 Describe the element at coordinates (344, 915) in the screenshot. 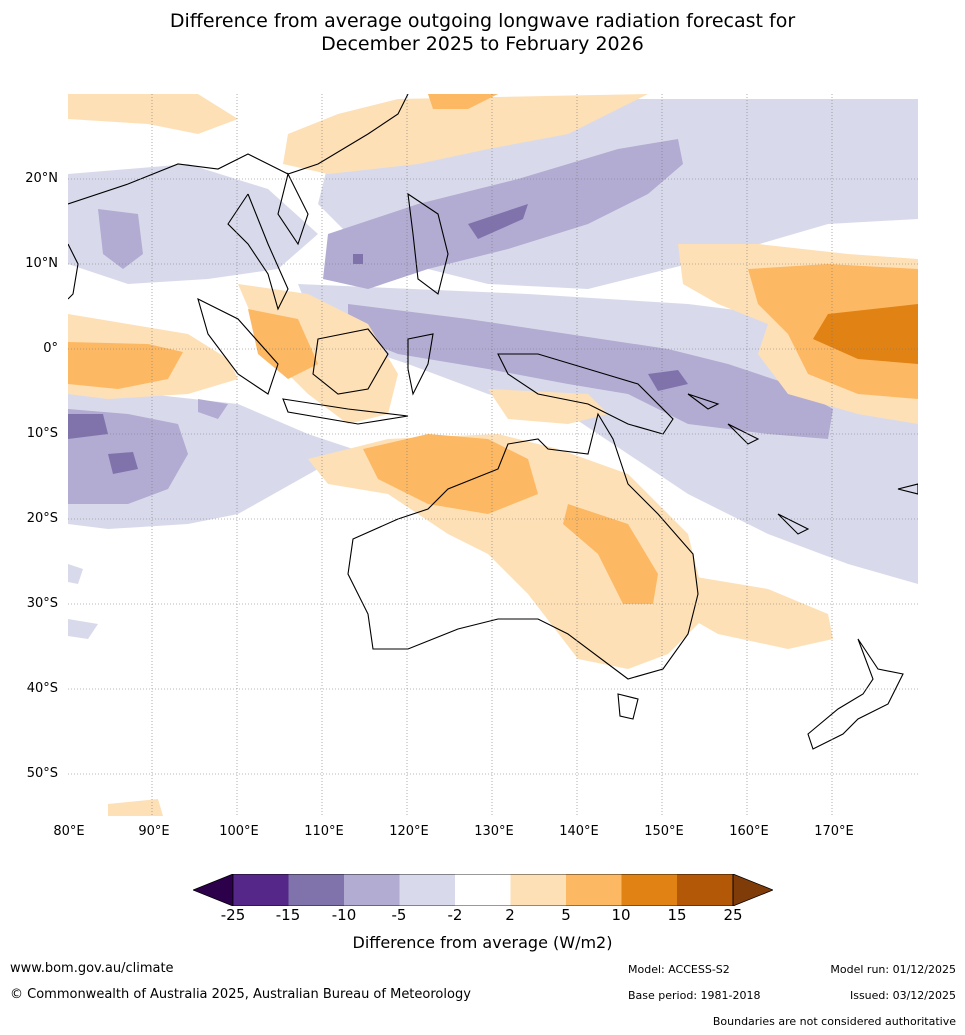

I see `colorbar-tick: -10` at that location.